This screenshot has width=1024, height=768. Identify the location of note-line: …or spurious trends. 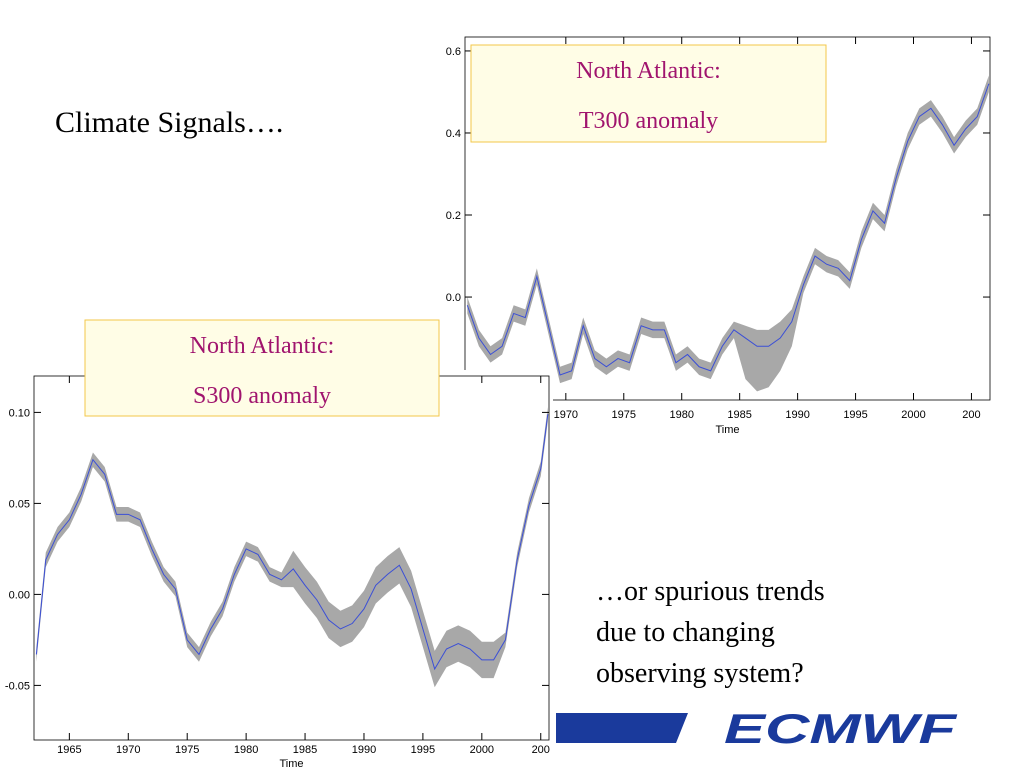
(710, 591).